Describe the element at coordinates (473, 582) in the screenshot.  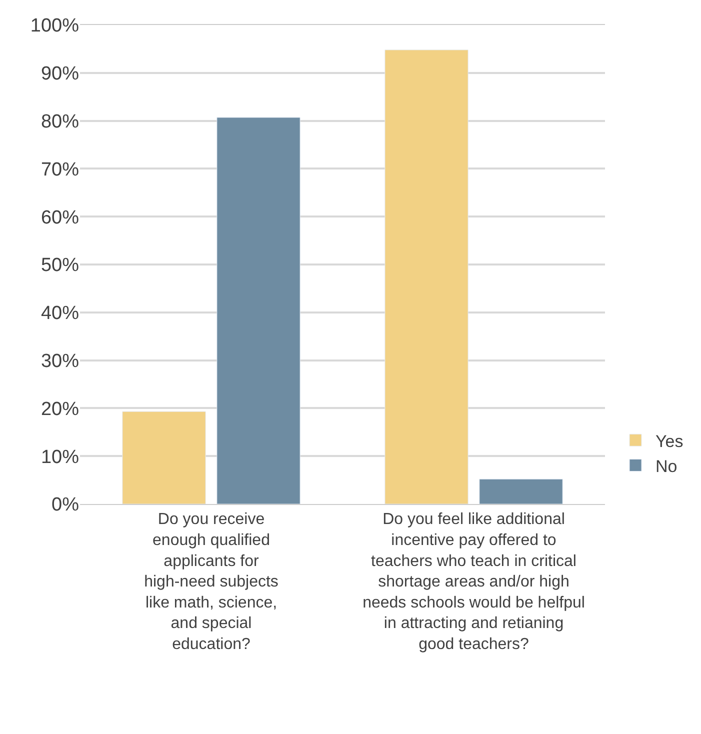
I see `x-tick-label: Do you feel like additional incentive pay offered to teachers who teach in critical shortage areas and/or high needs schools would be helfpul in attracting and retianing good teachers?` at that location.